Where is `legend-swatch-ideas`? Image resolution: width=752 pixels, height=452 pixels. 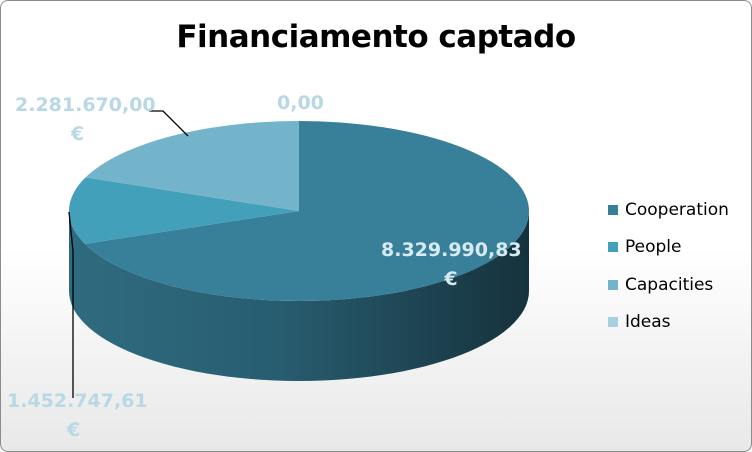
legend-swatch-ideas is located at coordinates (613, 322).